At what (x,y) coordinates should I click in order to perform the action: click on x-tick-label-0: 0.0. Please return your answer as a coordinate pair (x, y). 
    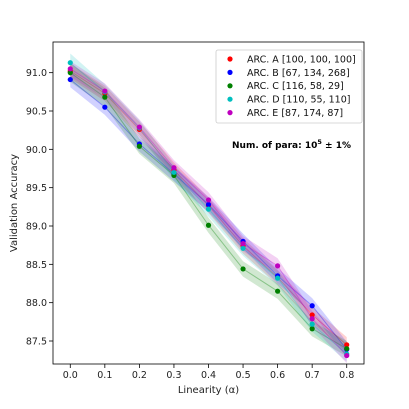
    Looking at the image, I should click on (70, 375).